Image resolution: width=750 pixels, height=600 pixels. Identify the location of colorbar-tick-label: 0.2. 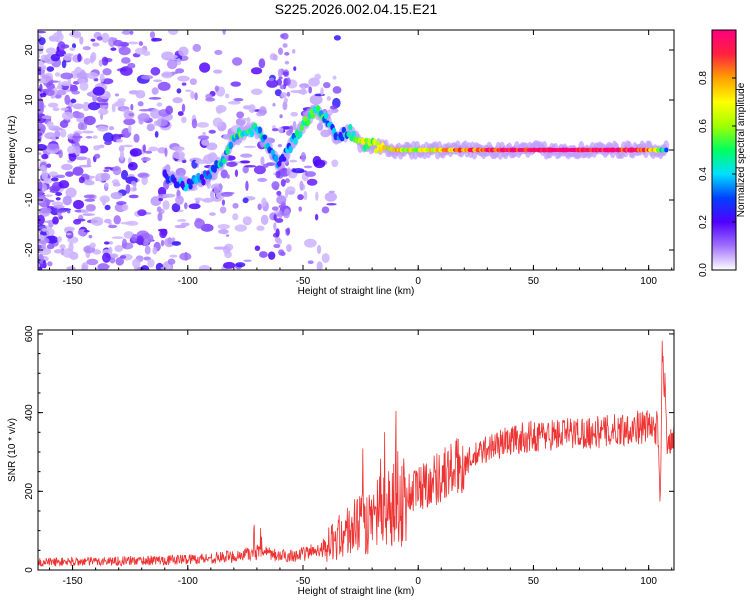
(703, 222).